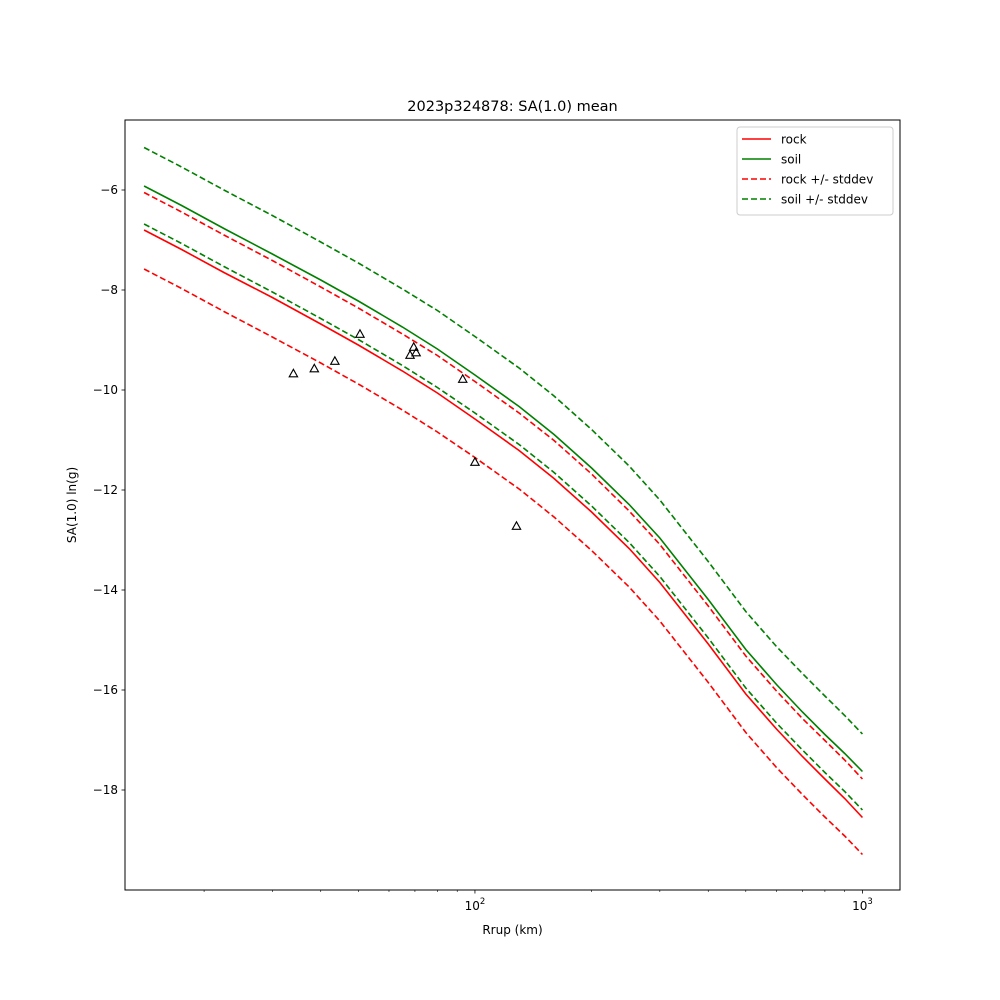 This screenshot has width=1000, height=1000. What do you see at coordinates (105, 590) in the screenshot?
I see `y-tick-label-4: −14` at bounding box center [105, 590].